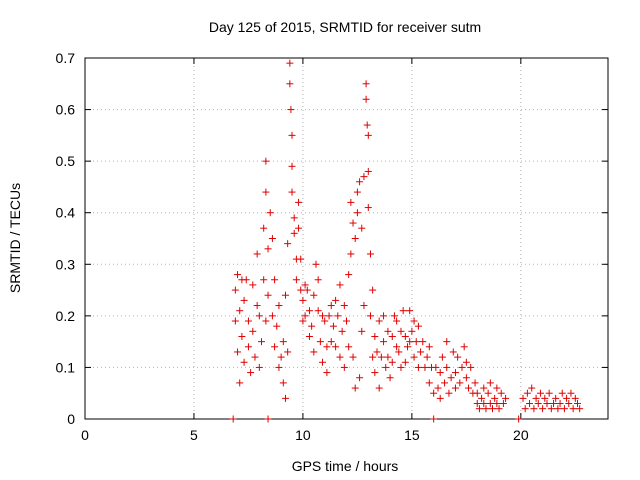 This screenshot has width=640, height=480. I want to click on y-tick-label: 0.7, so click(66, 58).